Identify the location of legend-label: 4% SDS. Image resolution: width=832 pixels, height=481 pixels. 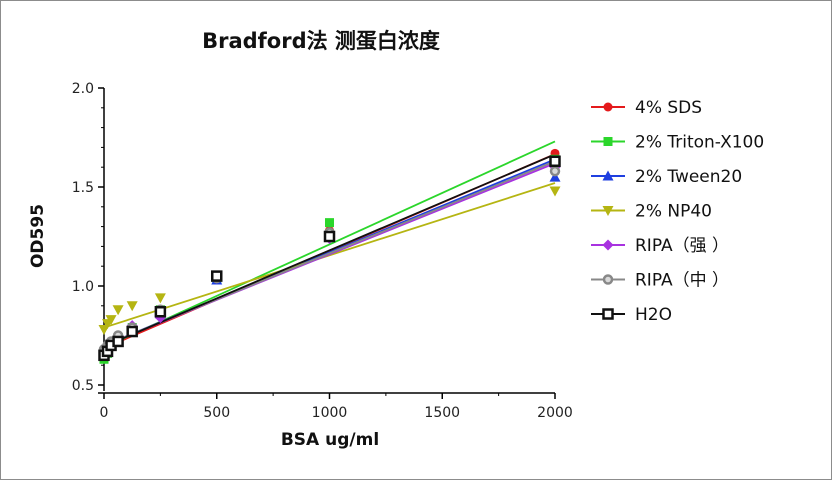
(668, 108).